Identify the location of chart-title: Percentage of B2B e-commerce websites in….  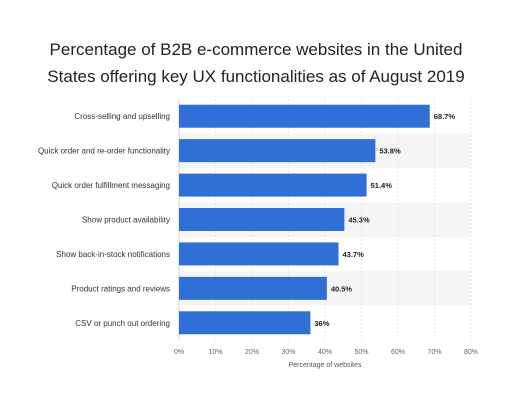
(256, 63).